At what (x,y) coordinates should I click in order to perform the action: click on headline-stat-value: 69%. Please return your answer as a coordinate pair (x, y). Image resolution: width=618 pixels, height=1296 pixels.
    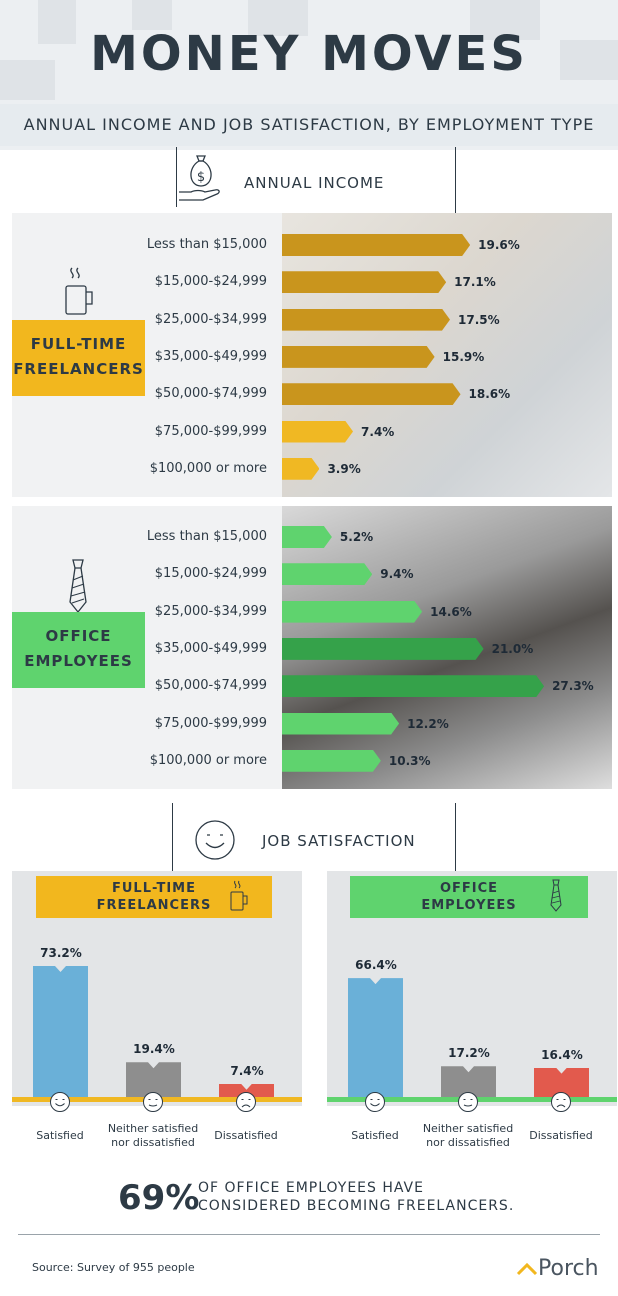
    Looking at the image, I should click on (159, 1198).